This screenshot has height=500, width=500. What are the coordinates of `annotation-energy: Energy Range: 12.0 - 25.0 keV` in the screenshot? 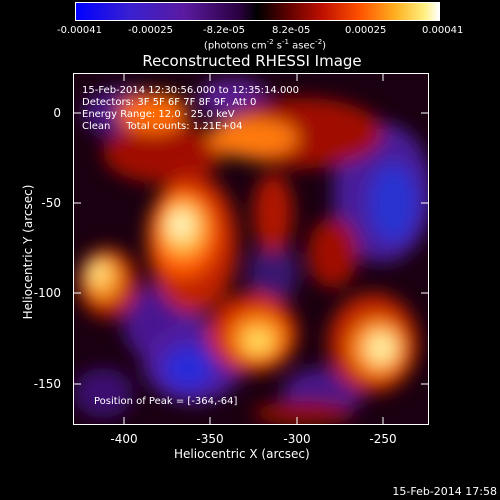 It's located at (158, 114).